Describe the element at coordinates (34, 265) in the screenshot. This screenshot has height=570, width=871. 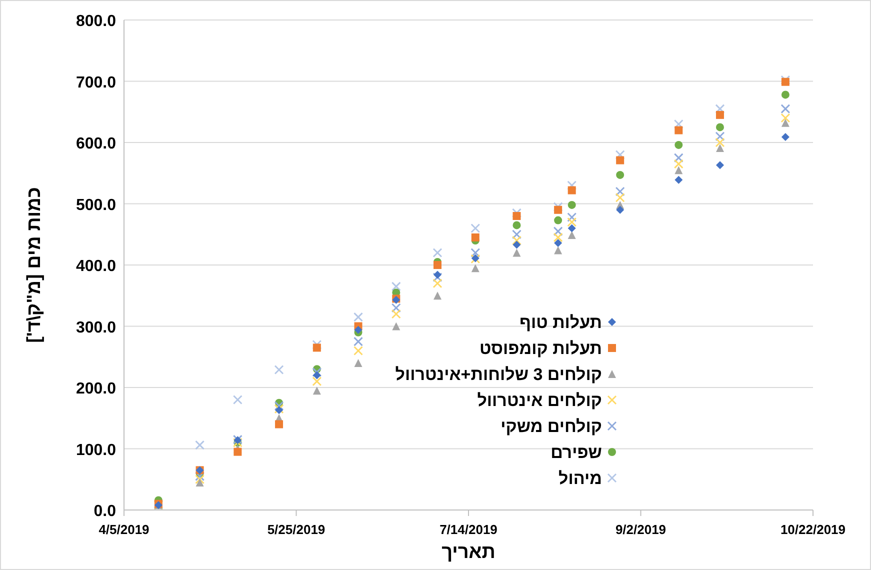
I see `y-axis-title: כמות מים [מ"ק\ד']` at that location.